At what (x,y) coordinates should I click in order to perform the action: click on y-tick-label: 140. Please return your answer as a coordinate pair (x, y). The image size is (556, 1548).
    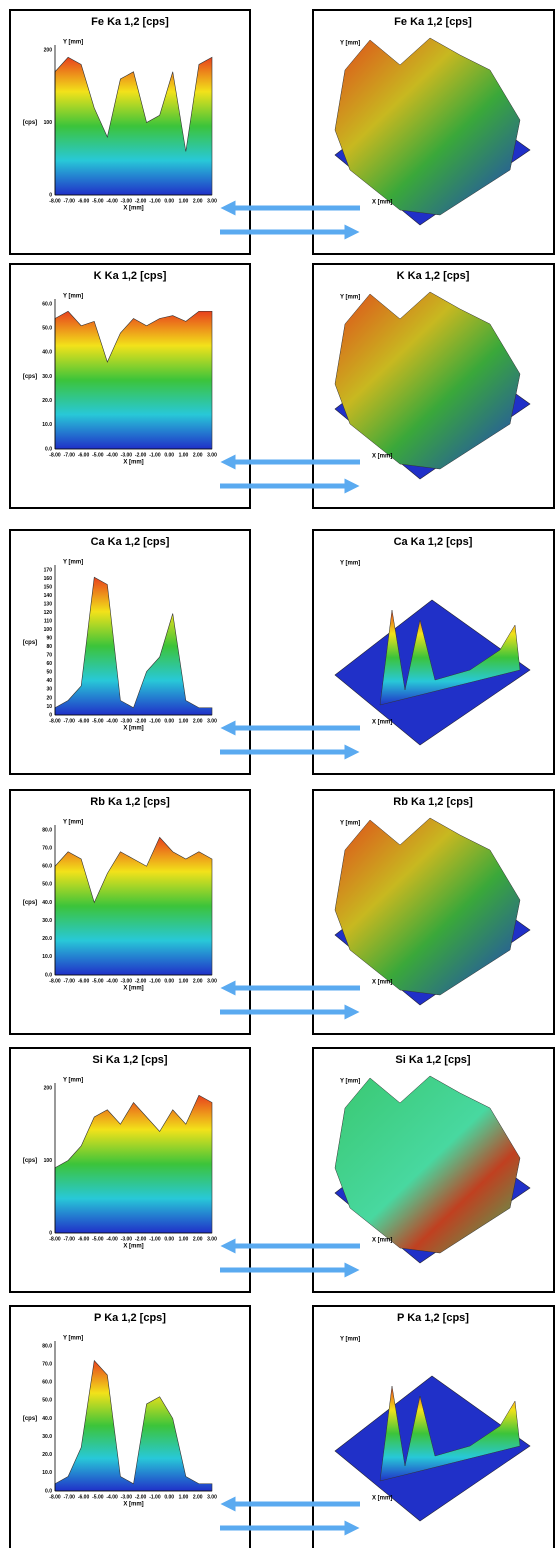
    Looking at the image, I should click on (48, 596).